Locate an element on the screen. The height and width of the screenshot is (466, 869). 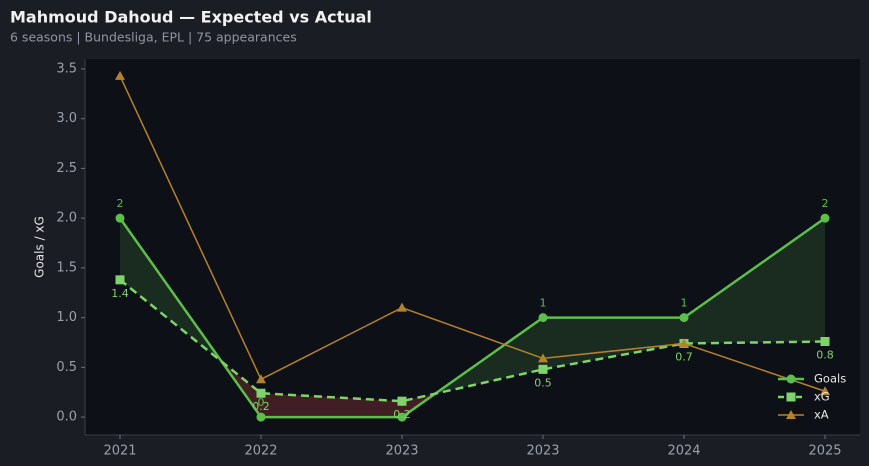
x-tick-label: 2021 is located at coordinates (119, 451).